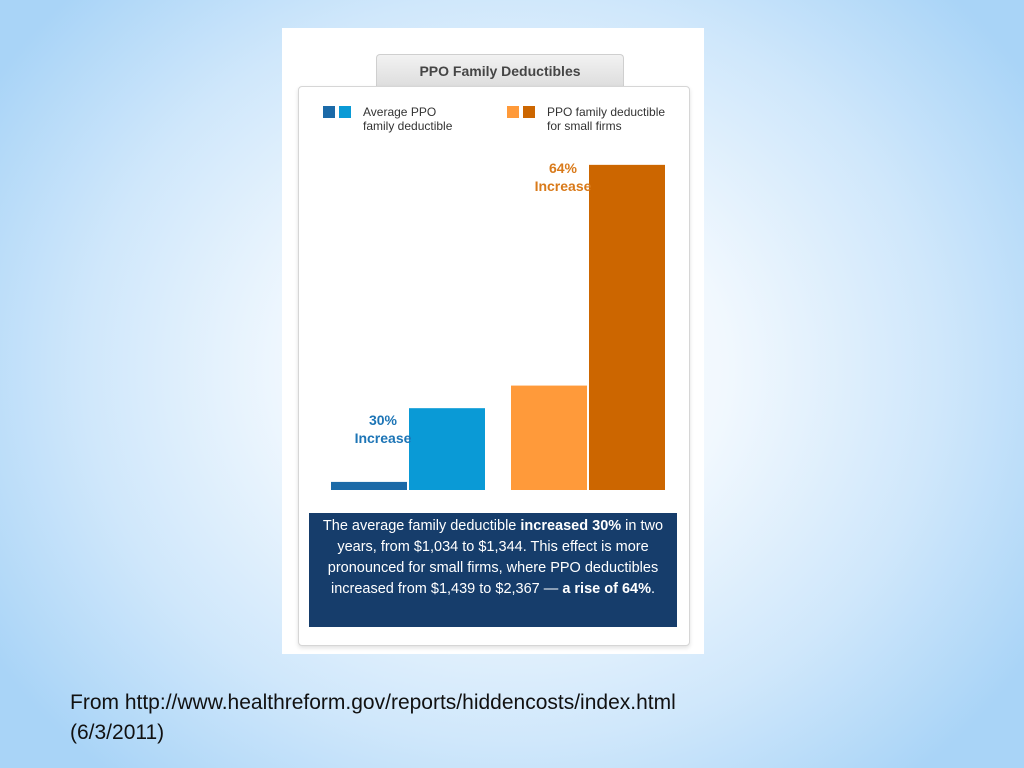 Image resolution: width=1024 pixels, height=768 pixels. What do you see at coordinates (383, 429) in the screenshot?
I see `annotation-average-increase: 30% Increase` at bounding box center [383, 429].